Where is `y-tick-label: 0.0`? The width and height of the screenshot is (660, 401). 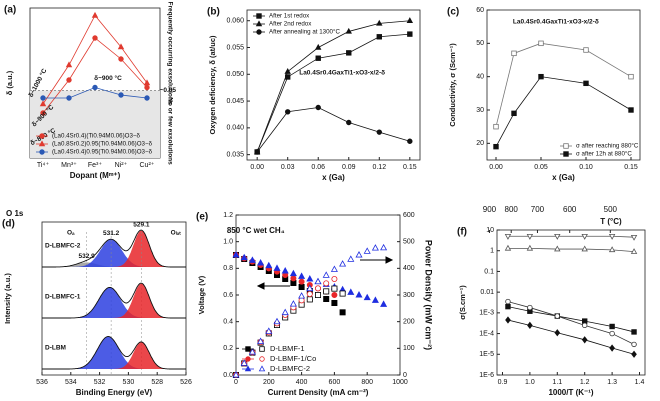 y-tick-label: 0.0 is located at coordinates (228, 375).